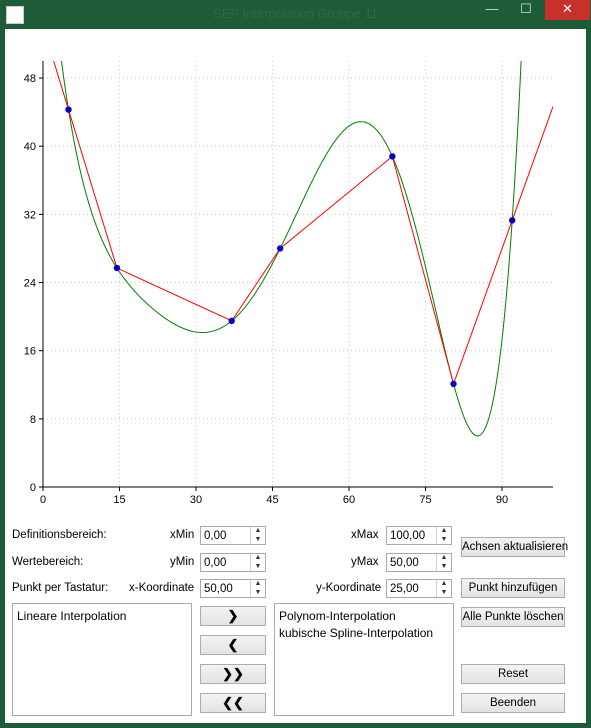 The image size is (591, 728). I want to click on ymax-spinbox: ▲▼, so click(419, 562).